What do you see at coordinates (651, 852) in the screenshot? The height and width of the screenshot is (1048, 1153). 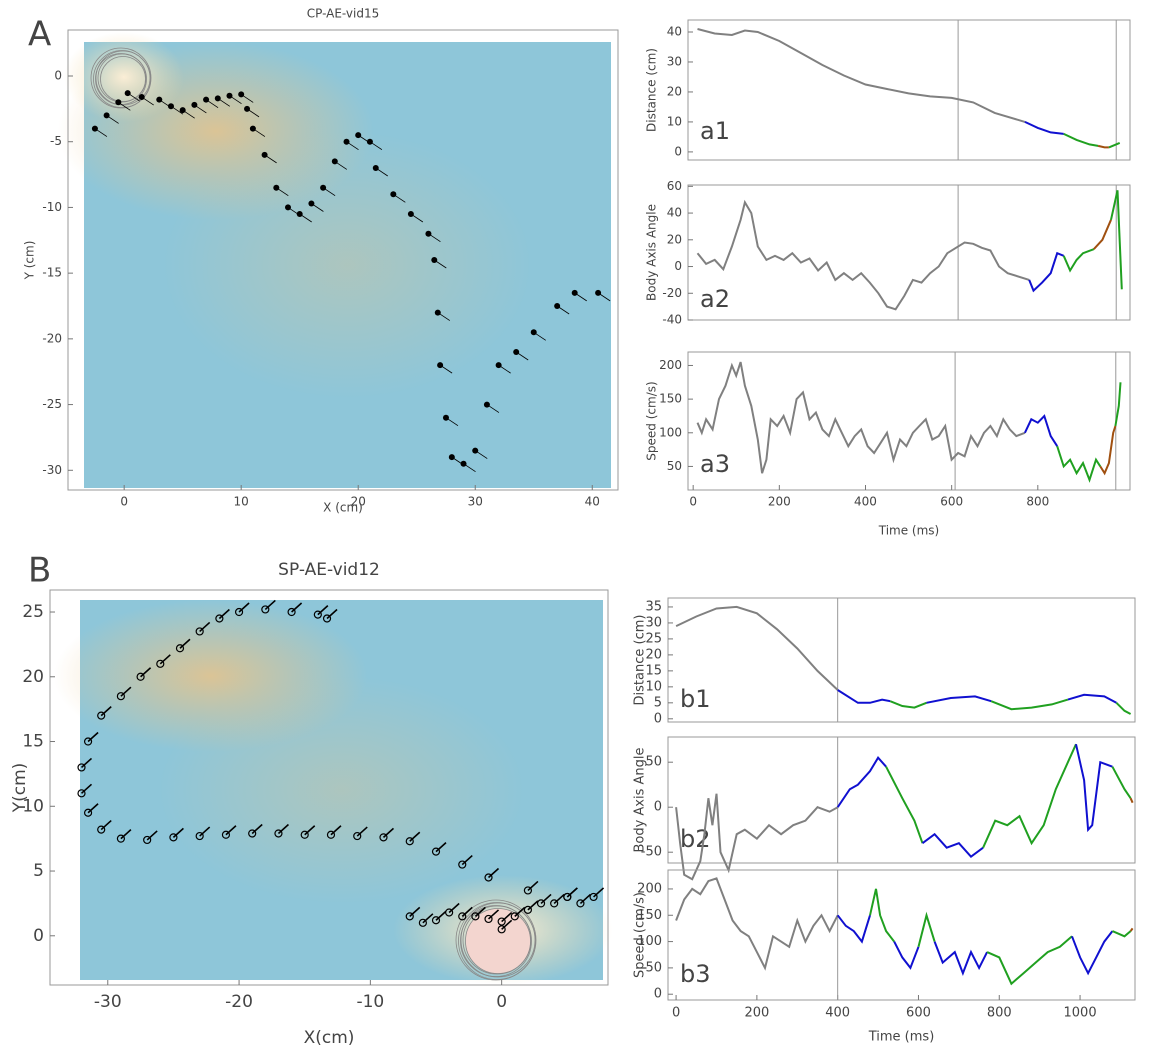 I see `y-tick-label: -50` at bounding box center [651, 852].